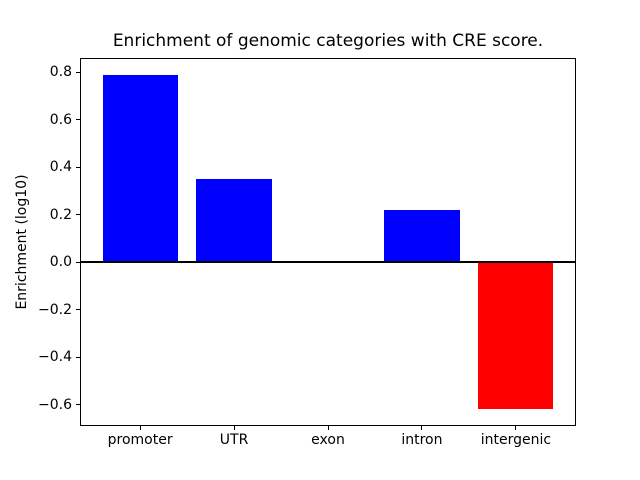 The width and height of the screenshot is (640, 480). I want to click on x-tick-label-intron: intron, so click(422, 440).